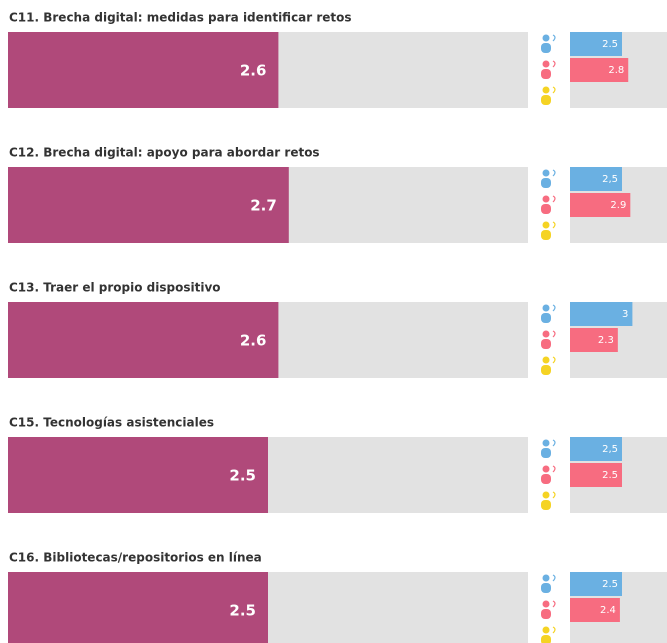 The height and width of the screenshot is (643, 667). I want to click on value-label: 2.7, so click(263, 206).